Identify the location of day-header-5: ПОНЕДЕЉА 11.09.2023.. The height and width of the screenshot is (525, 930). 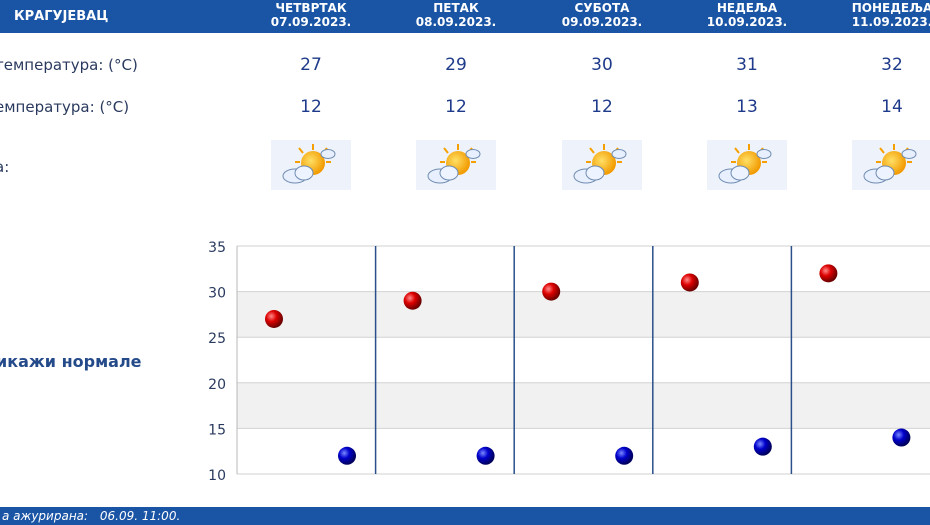
(876, 15).